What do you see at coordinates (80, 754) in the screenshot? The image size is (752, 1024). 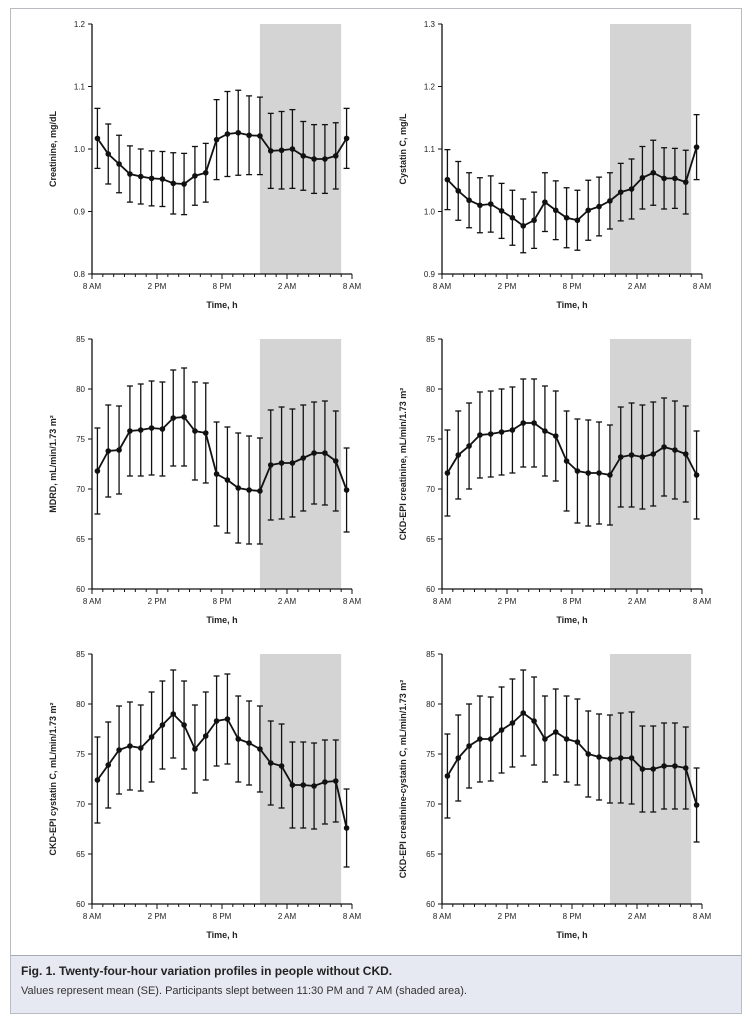 I see `y-tick-label: 75` at bounding box center [80, 754].